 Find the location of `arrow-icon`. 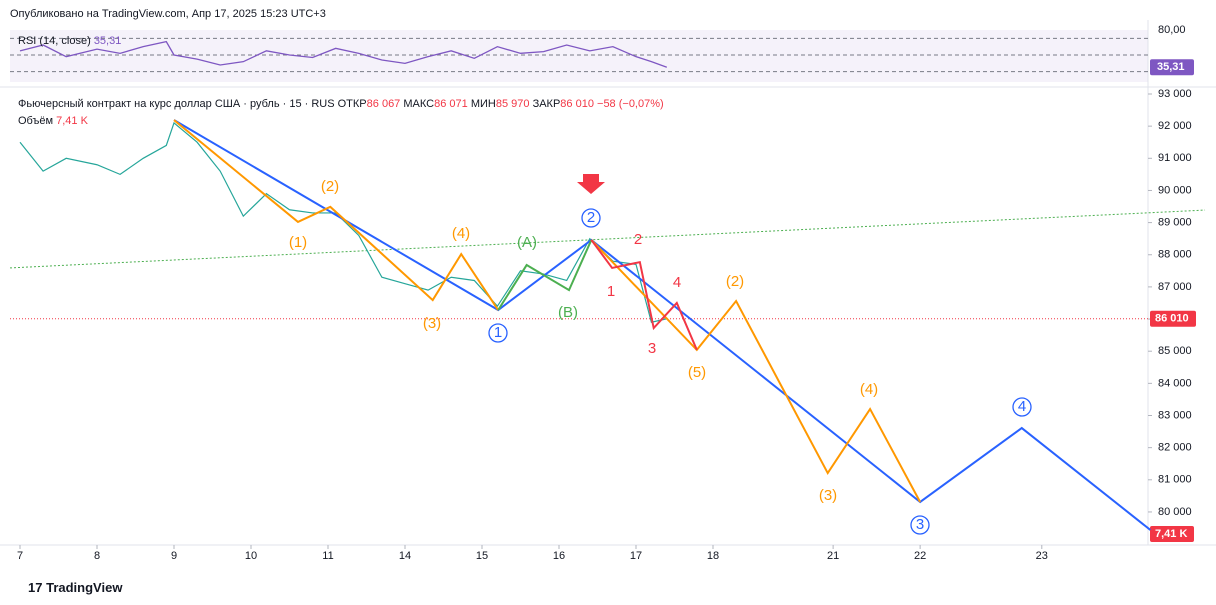

arrow-icon is located at coordinates (591, 184).